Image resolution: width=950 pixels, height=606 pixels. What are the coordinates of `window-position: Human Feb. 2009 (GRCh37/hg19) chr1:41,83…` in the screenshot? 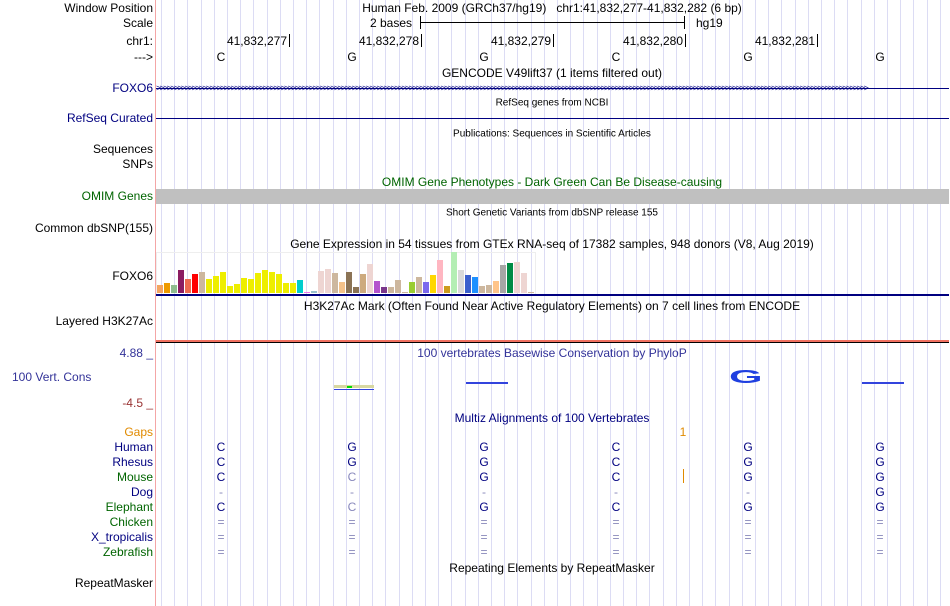 It's located at (552, 8).